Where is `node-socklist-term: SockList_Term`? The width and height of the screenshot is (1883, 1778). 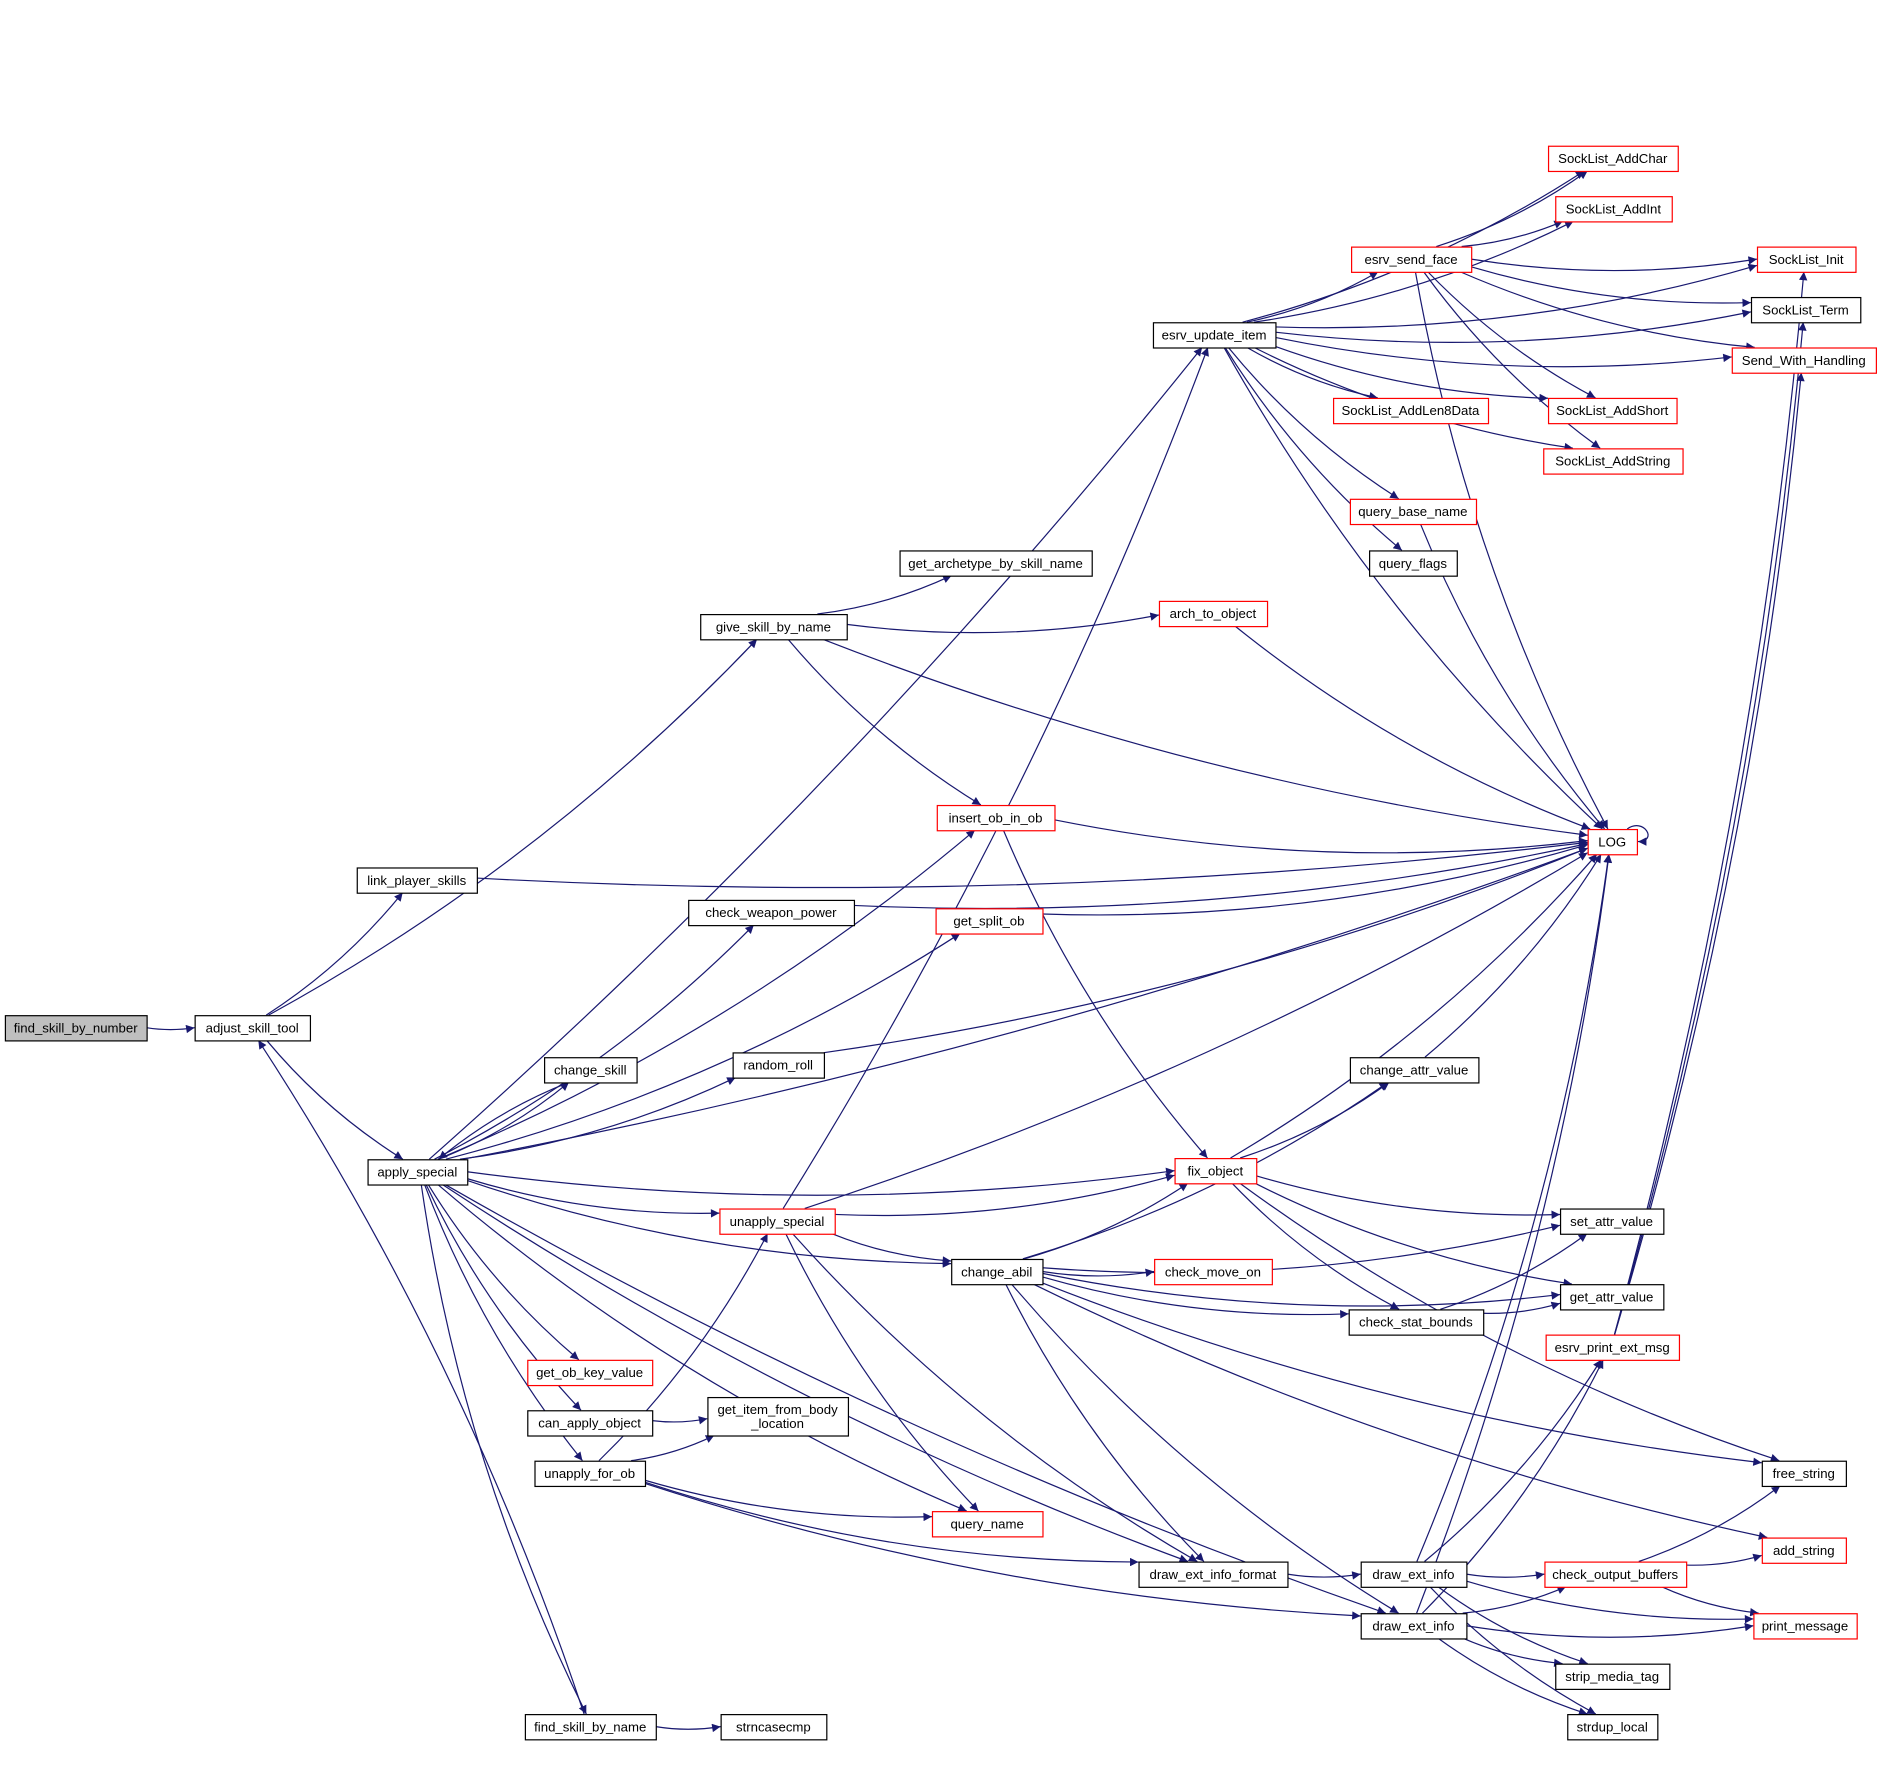
node-socklist-term: SockList_Term is located at coordinates (1806, 310).